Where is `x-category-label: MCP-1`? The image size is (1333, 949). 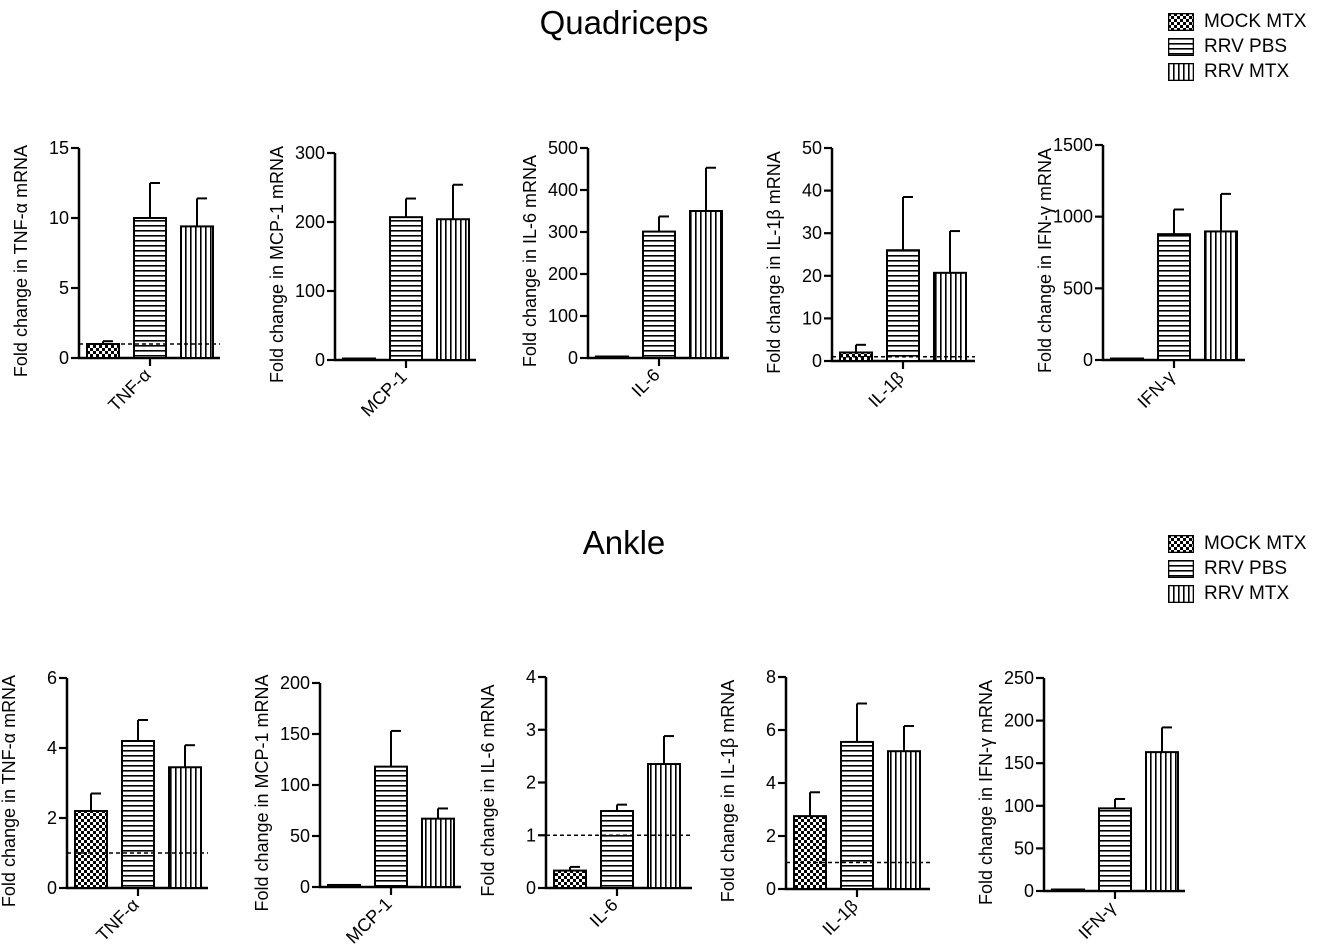 x-category-label: MCP-1 is located at coordinates (369, 921).